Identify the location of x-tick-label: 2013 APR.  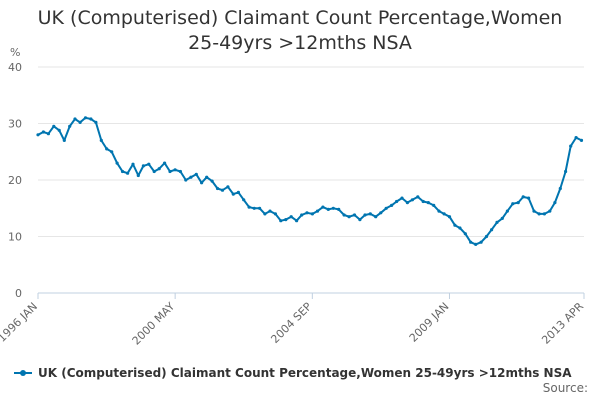
(562, 323).